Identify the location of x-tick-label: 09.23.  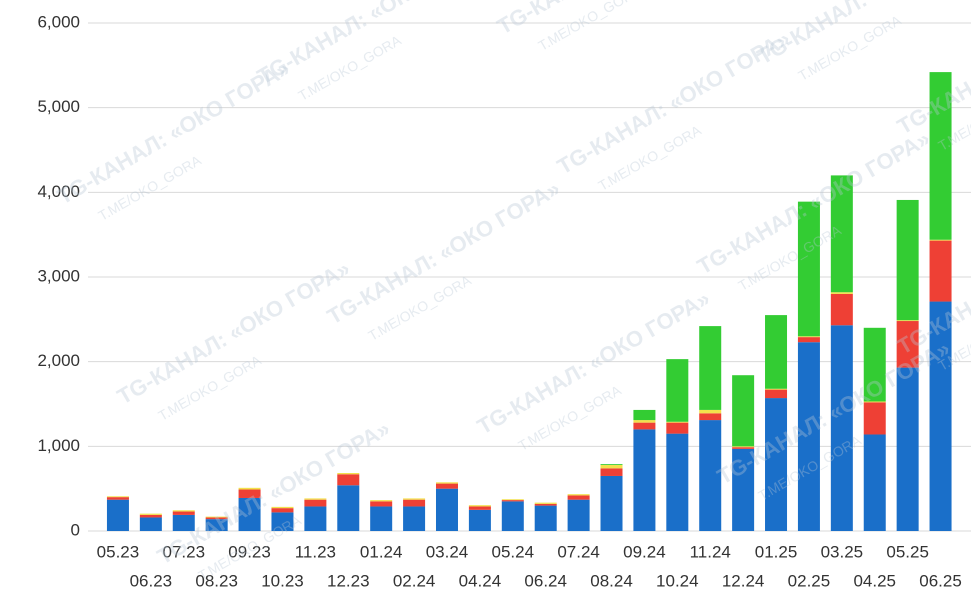
(249, 551).